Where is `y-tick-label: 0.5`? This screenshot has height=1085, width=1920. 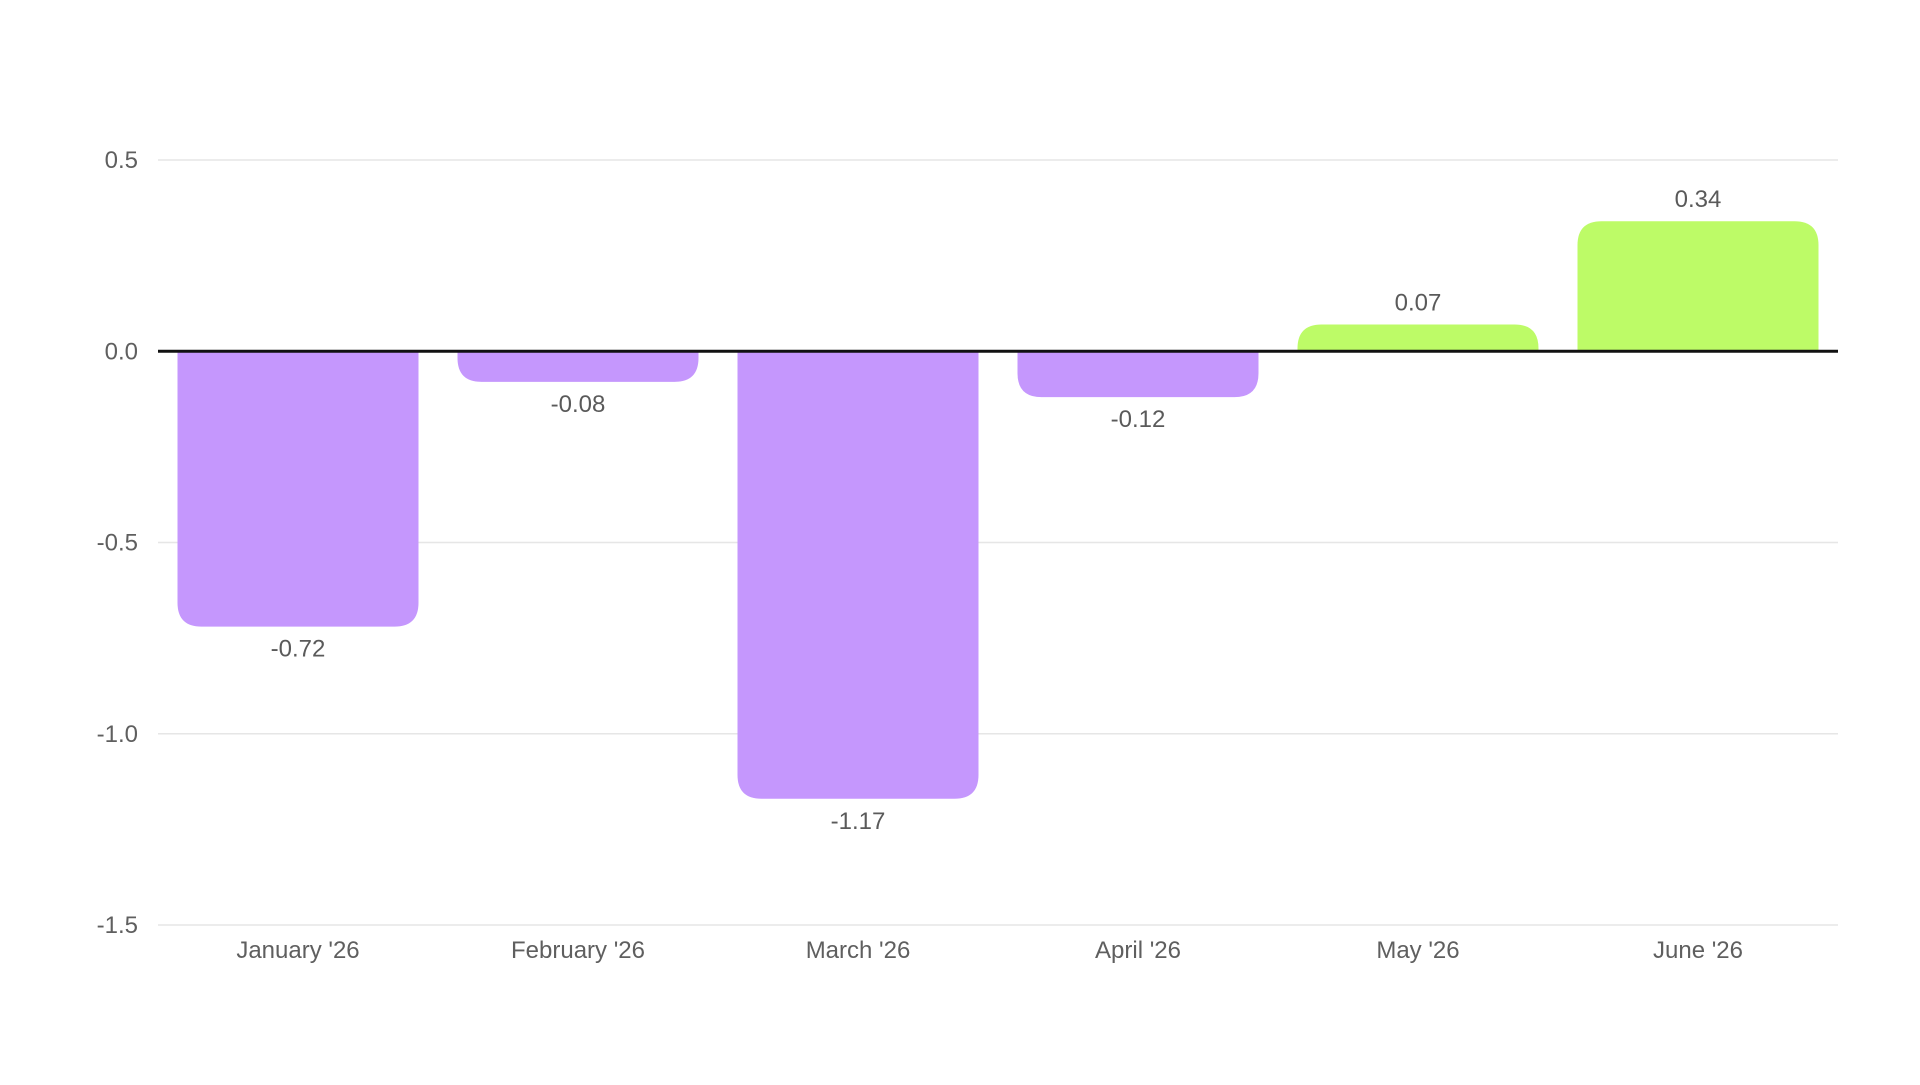
y-tick-label: 0.5 is located at coordinates (121, 160).